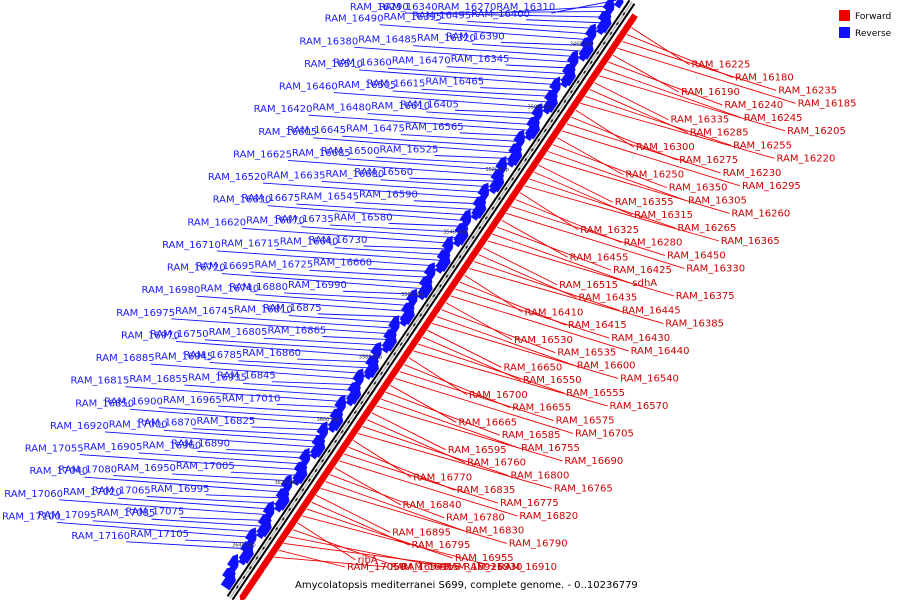 This screenshot has height=600, width=900. What do you see at coordinates (583, 488) in the screenshot?
I see `forward-gene-label: RAM_16765` at bounding box center [583, 488].